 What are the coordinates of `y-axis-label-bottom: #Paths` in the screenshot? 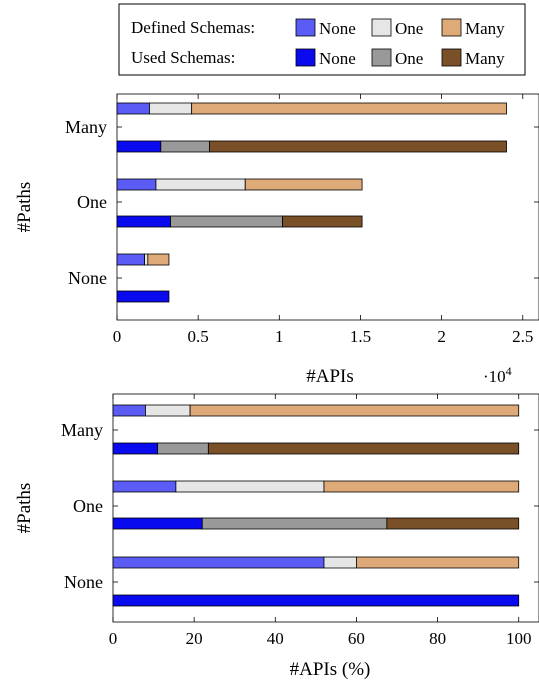 It's located at (24, 508).